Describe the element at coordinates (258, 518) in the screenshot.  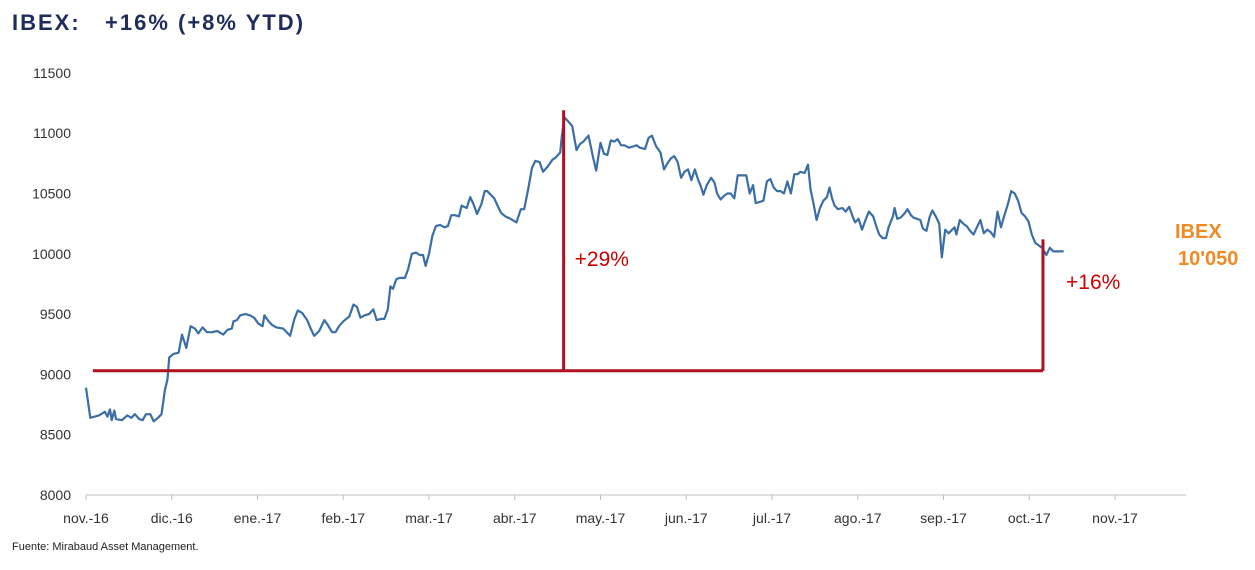
I see `x-tick-label-2: ene.-17` at that location.